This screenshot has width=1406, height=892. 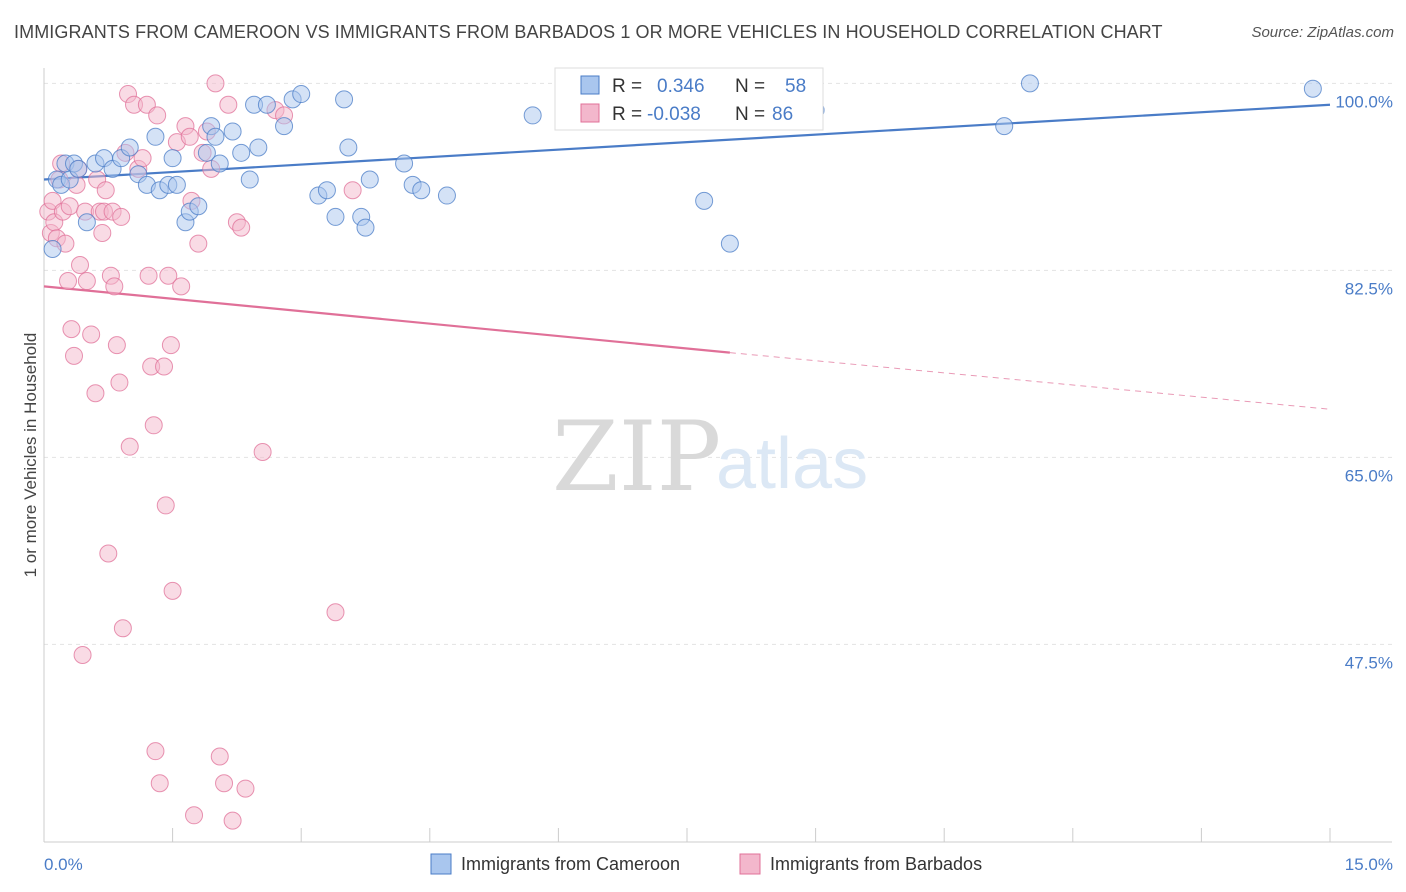 I want to click on watermark-atlas: atlas, so click(x=792, y=464).